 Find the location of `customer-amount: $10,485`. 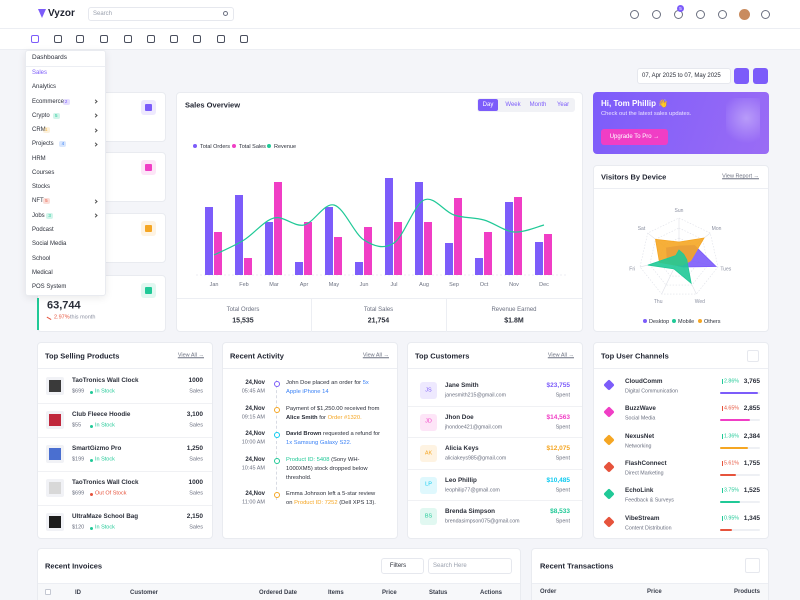

customer-amount: $10,485 is located at coordinates (558, 480).